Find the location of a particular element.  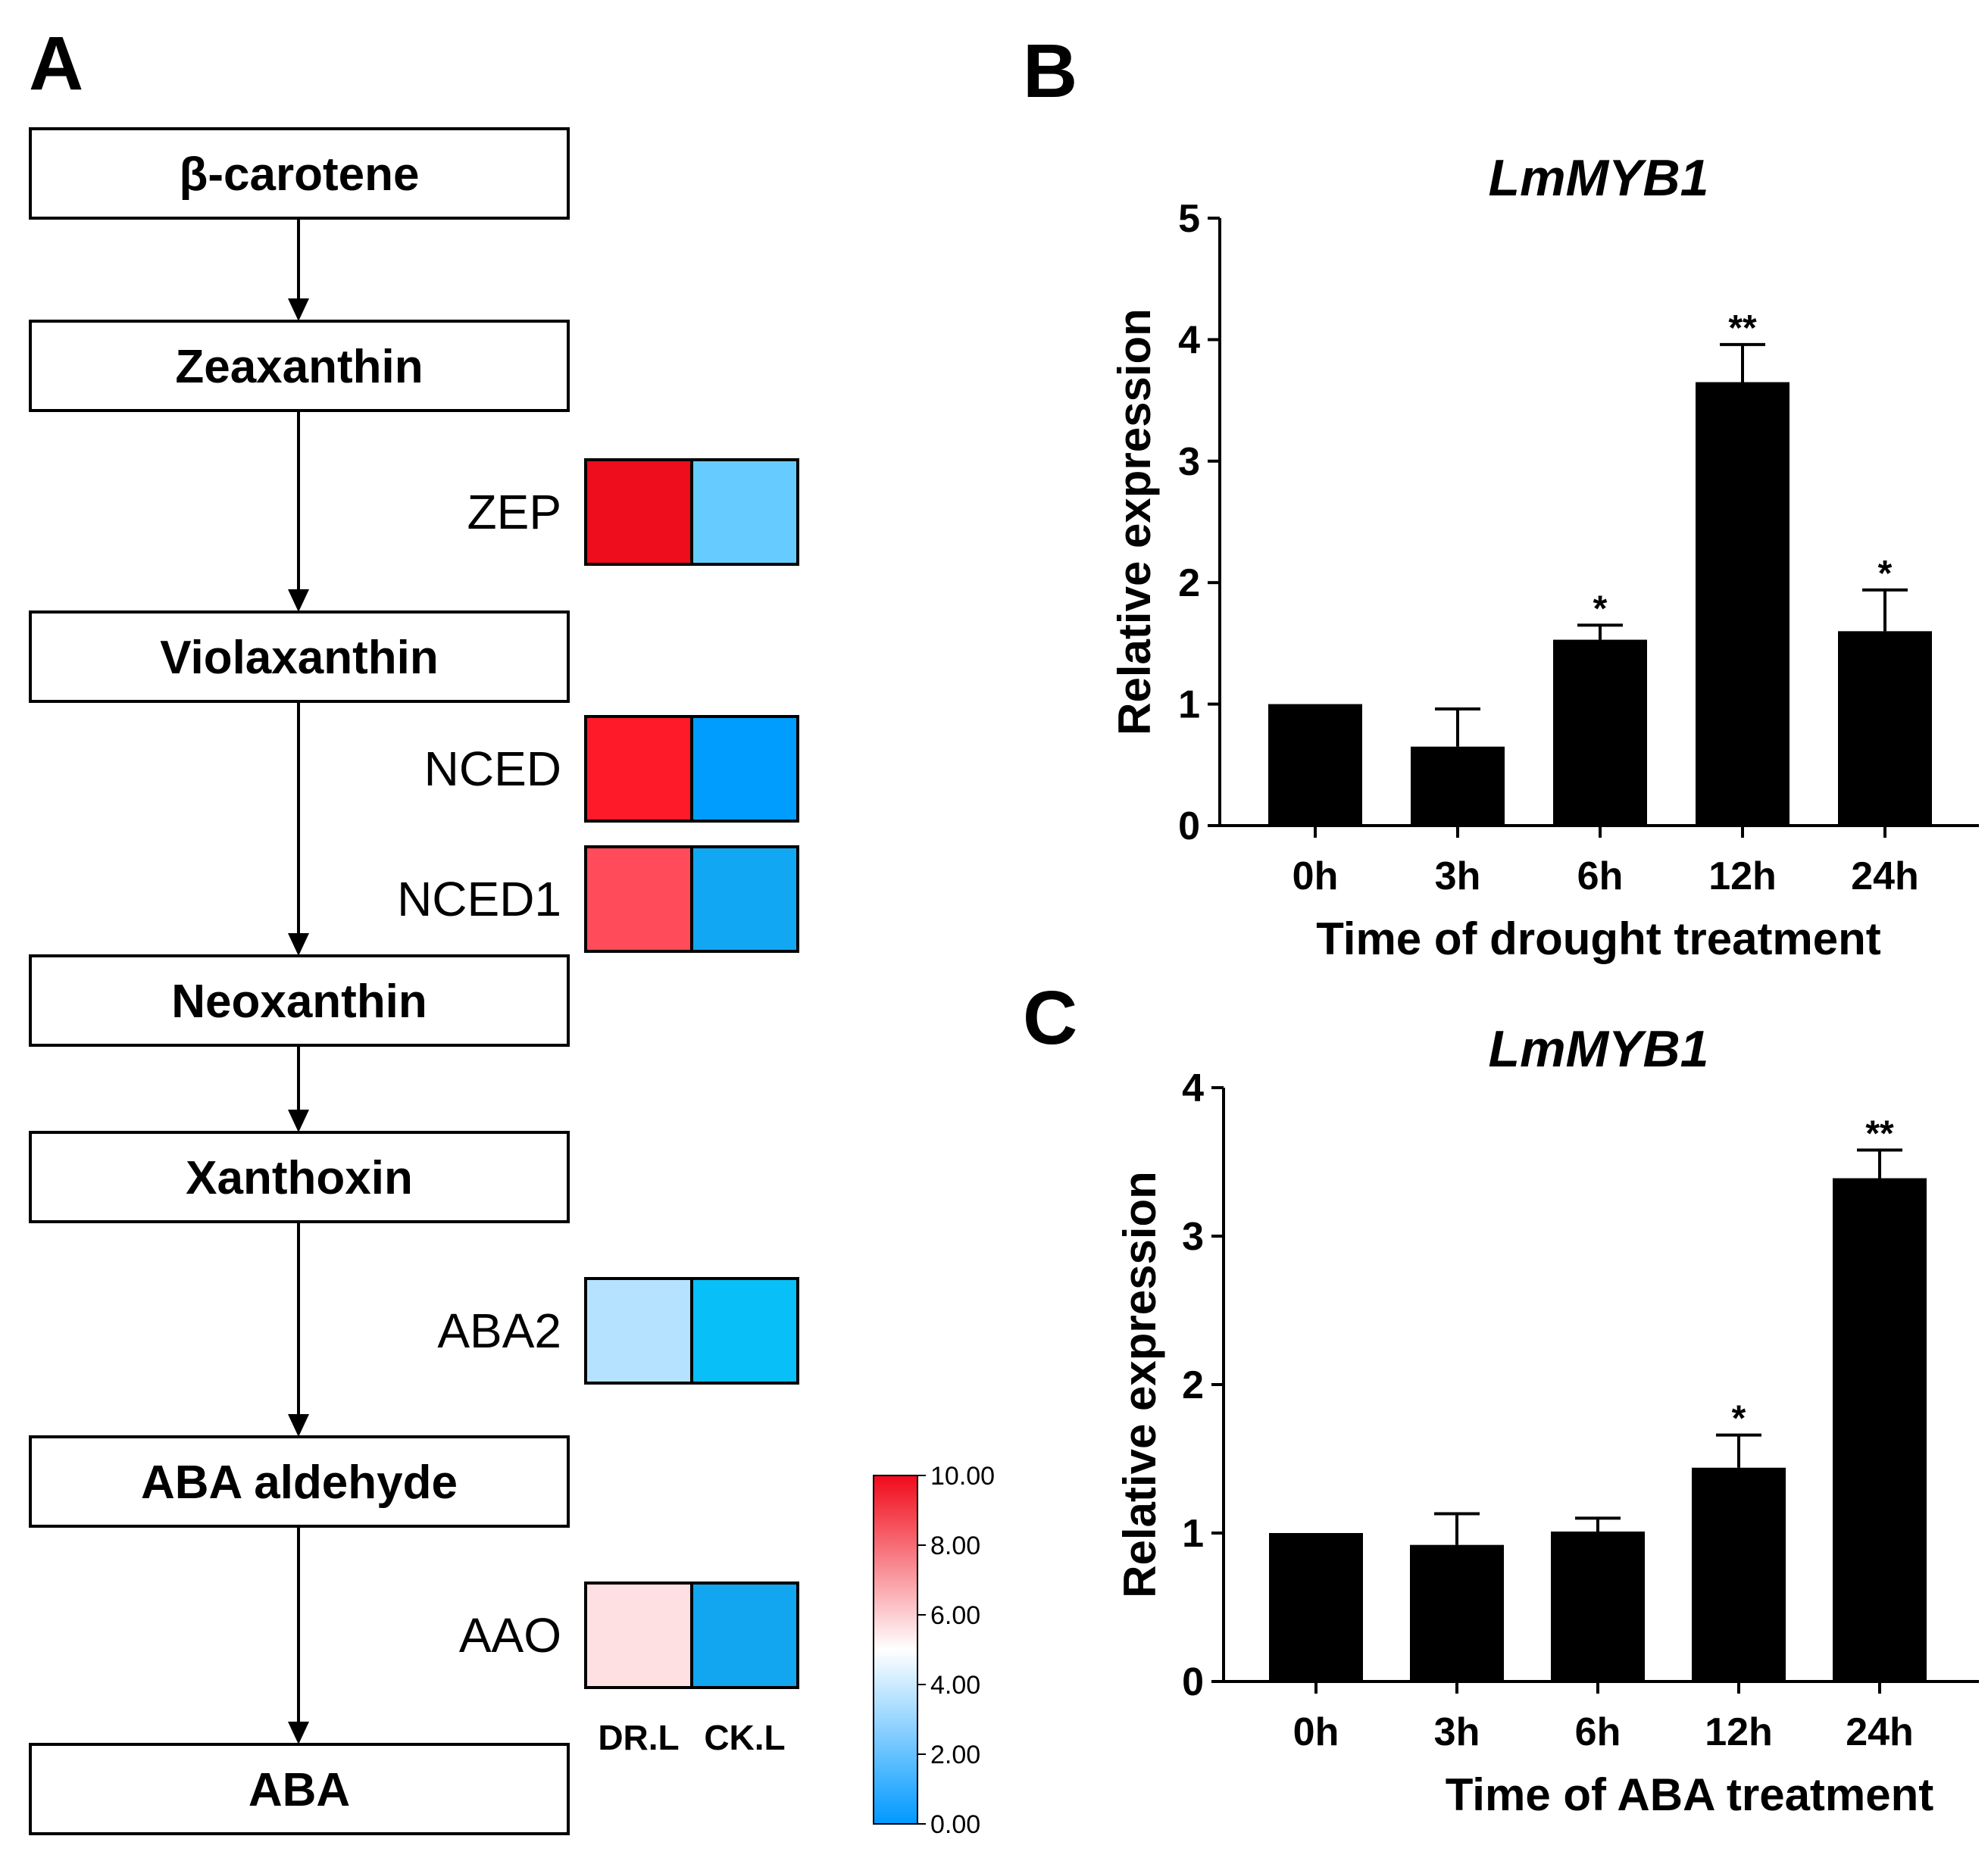

pathway-stage: β-carotene is located at coordinates (299, 173).